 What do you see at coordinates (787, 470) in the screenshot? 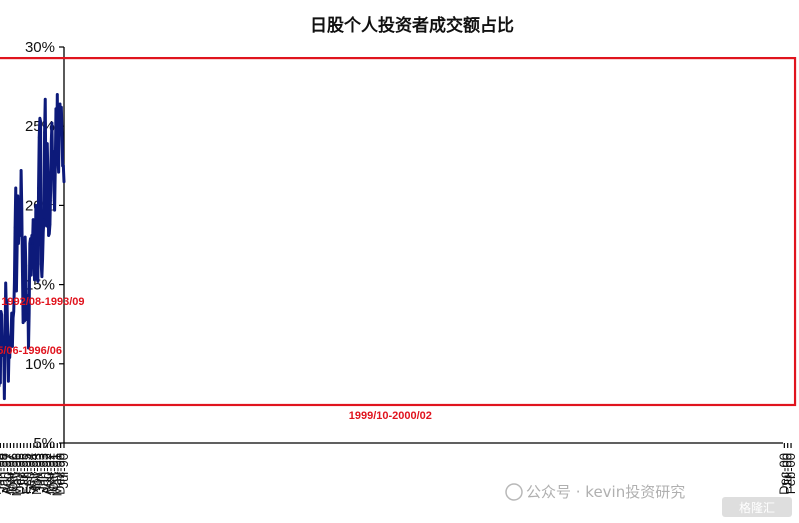
I see `x-tick-label: Jul-00` at bounding box center [787, 470].